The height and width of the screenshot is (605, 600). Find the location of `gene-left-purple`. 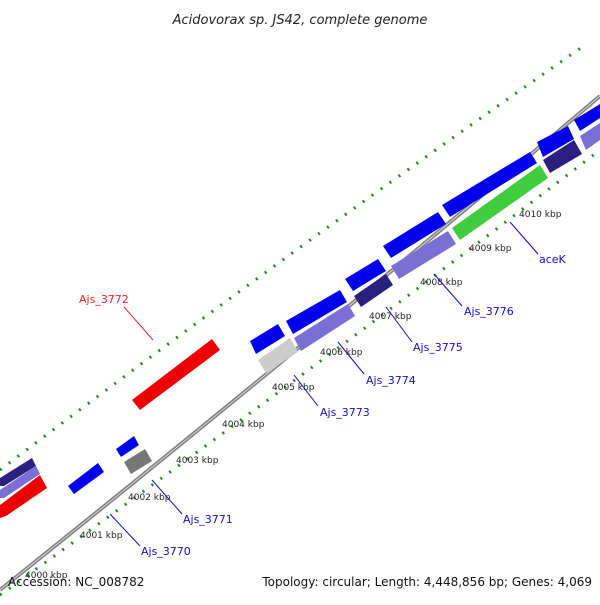

gene-left-purple is located at coordinates (20, 482).